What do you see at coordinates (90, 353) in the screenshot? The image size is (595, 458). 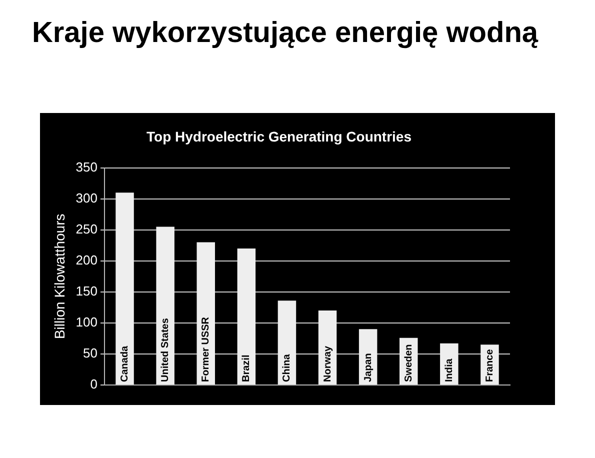 I see `y-tick-label: 50` at bounding box center [90, 353].